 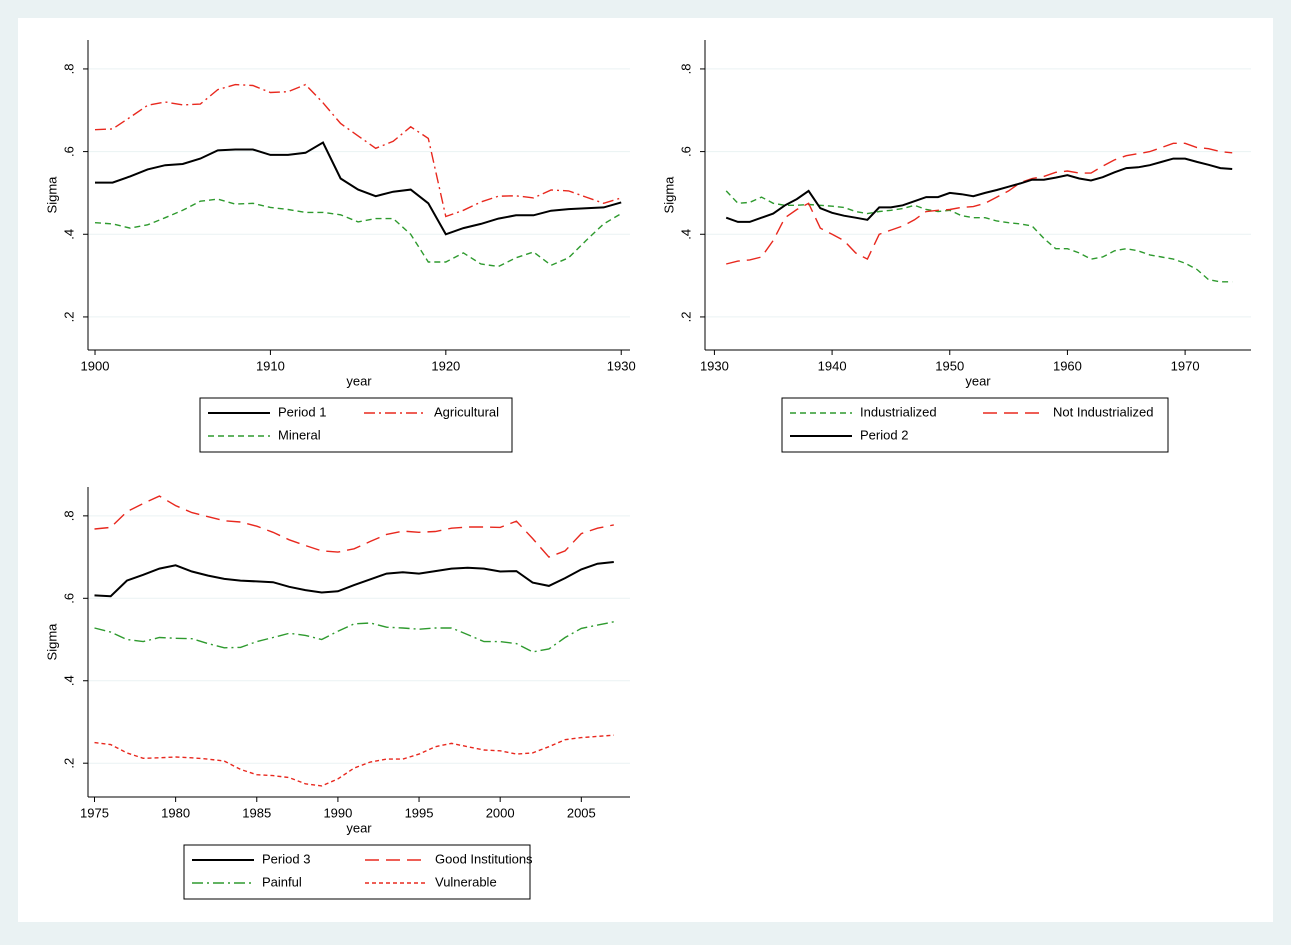 What do you see at coordinates (94, 812) in the screenshot?
I see `x-tick-label: 1975` at bounding box center [94, 812].